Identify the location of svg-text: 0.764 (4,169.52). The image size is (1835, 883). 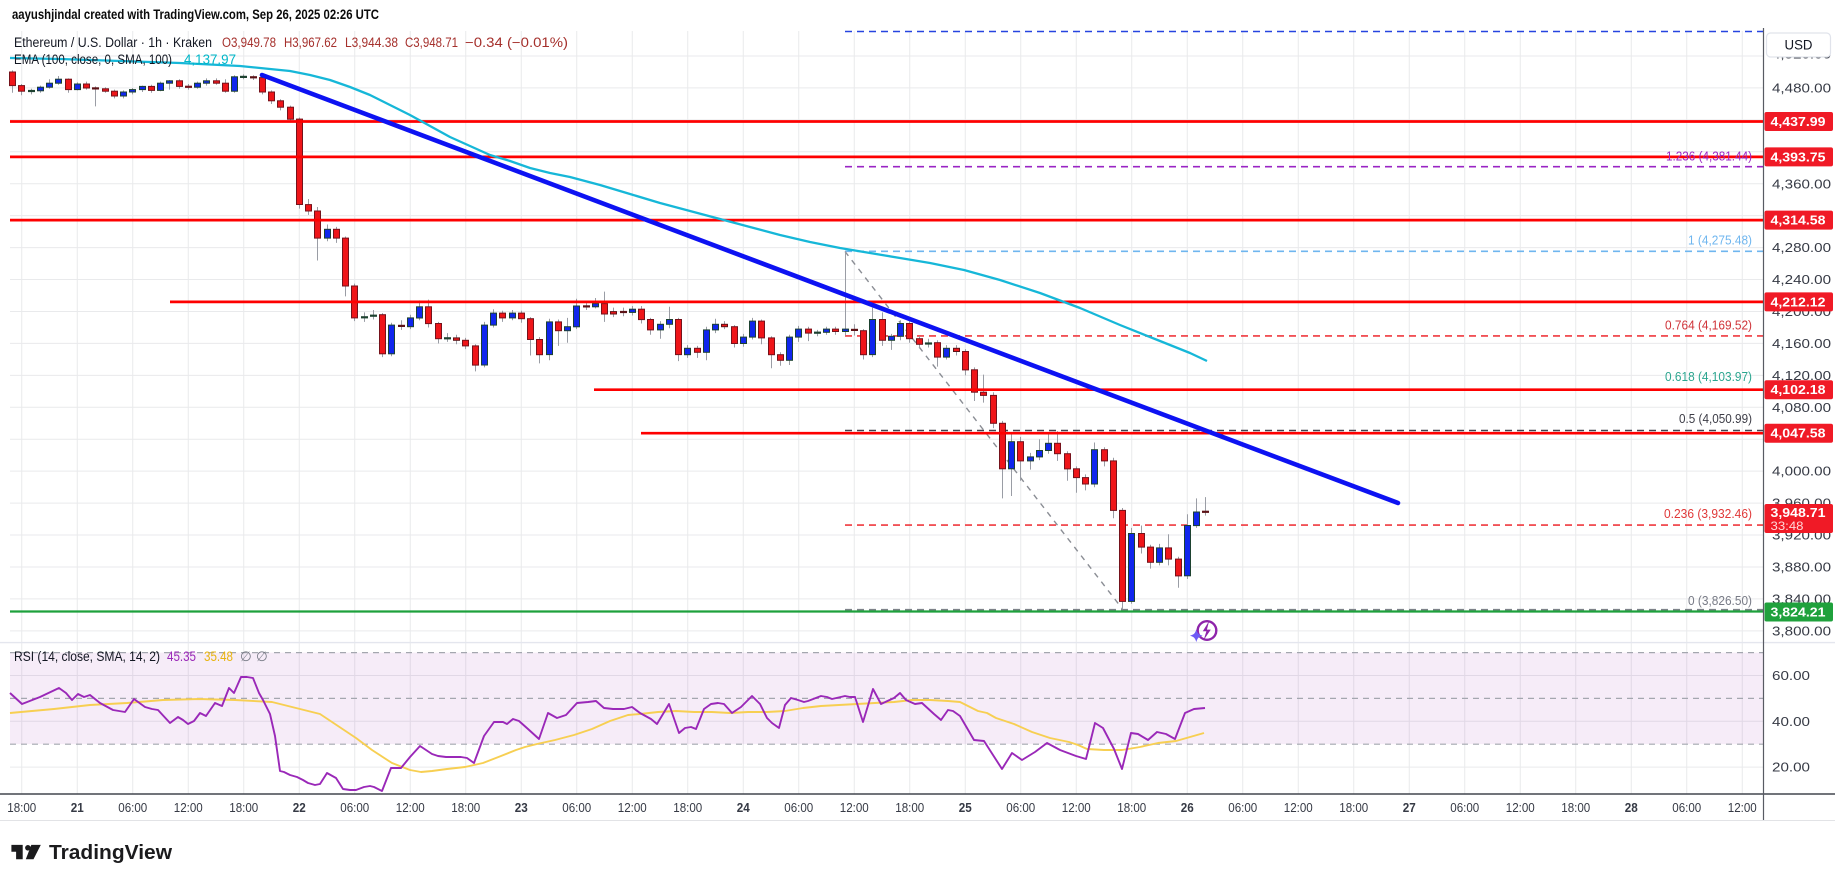
(1708, 325).